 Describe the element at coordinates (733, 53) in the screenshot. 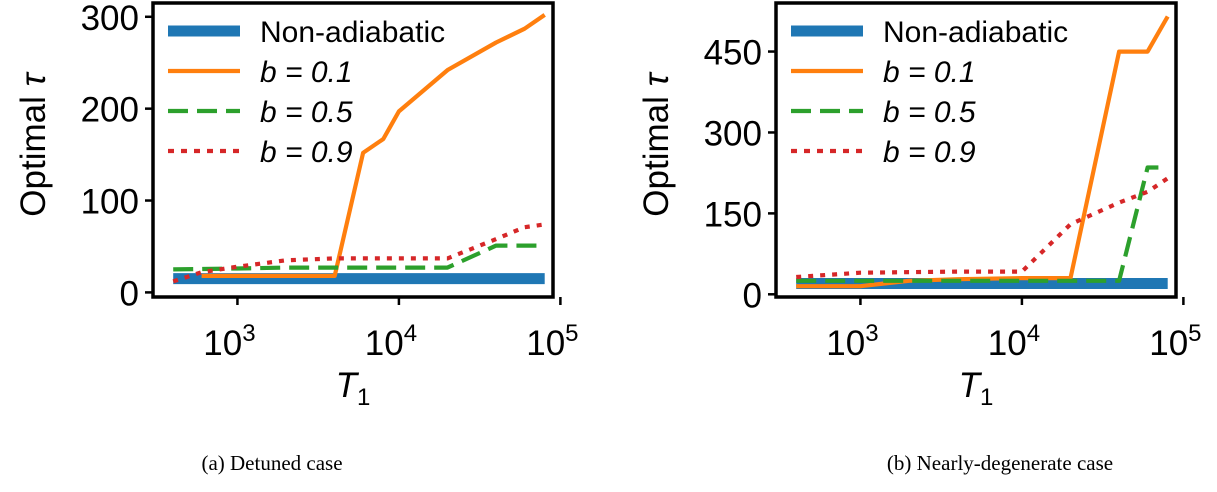

I see `y-tick-label: 450` at that location.